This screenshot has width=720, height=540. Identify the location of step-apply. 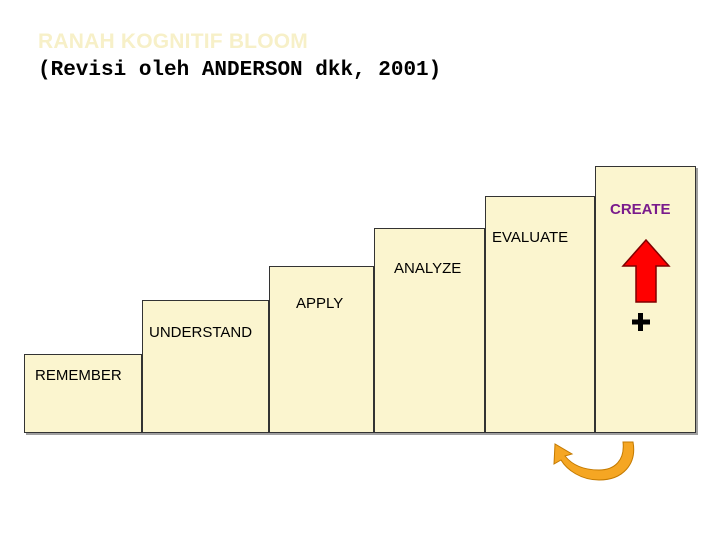
(321, 349).